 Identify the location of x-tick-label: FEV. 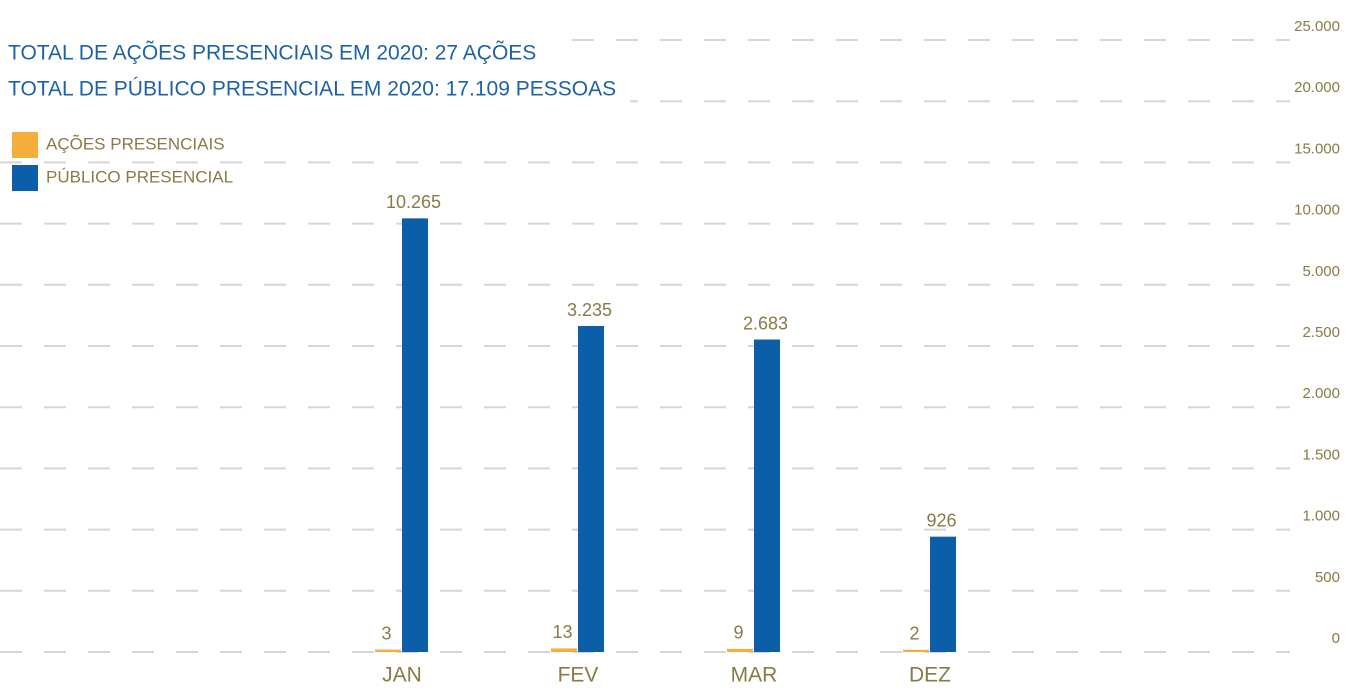
(578, 675).